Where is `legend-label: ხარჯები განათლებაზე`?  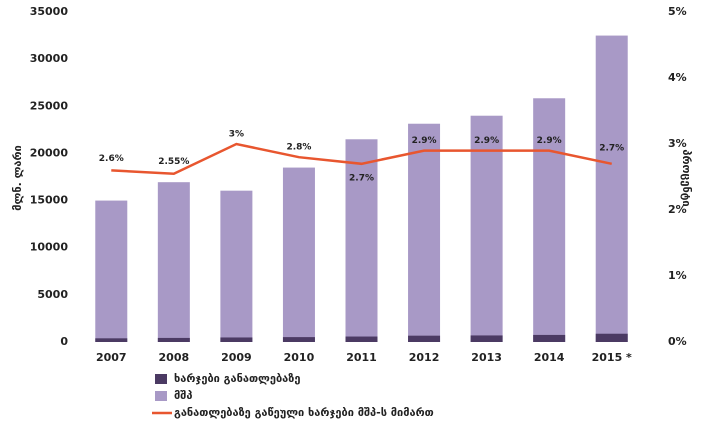 legend-label: ხარჯები განათლებაზე is located at coordinates (237, 378).